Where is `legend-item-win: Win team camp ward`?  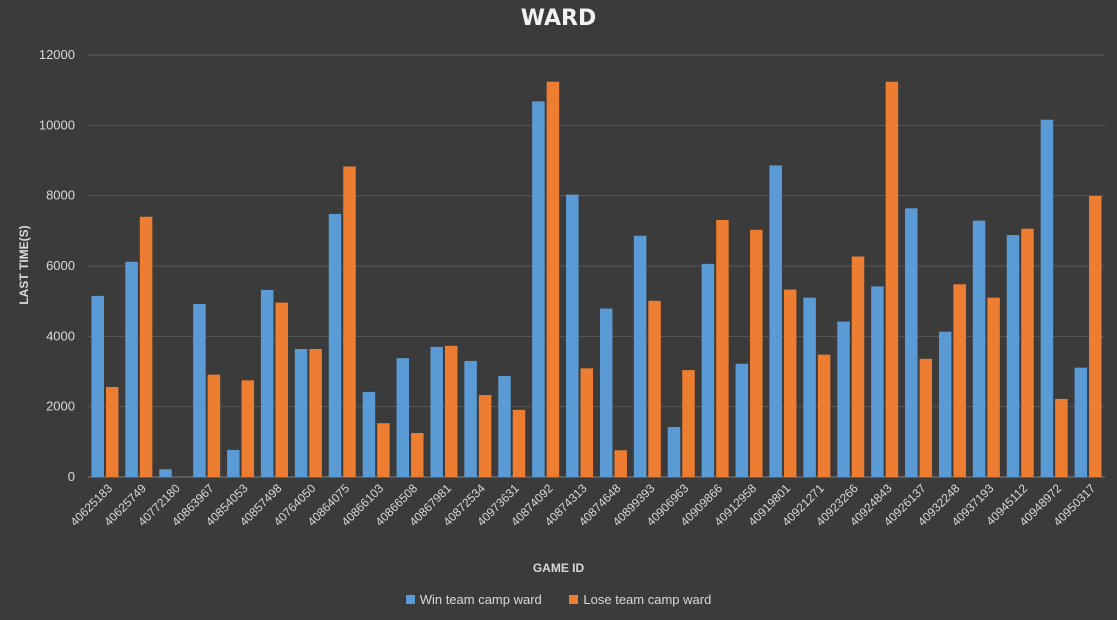 legend-item-win: Win team camp ward is located at coordinates (473, 599).